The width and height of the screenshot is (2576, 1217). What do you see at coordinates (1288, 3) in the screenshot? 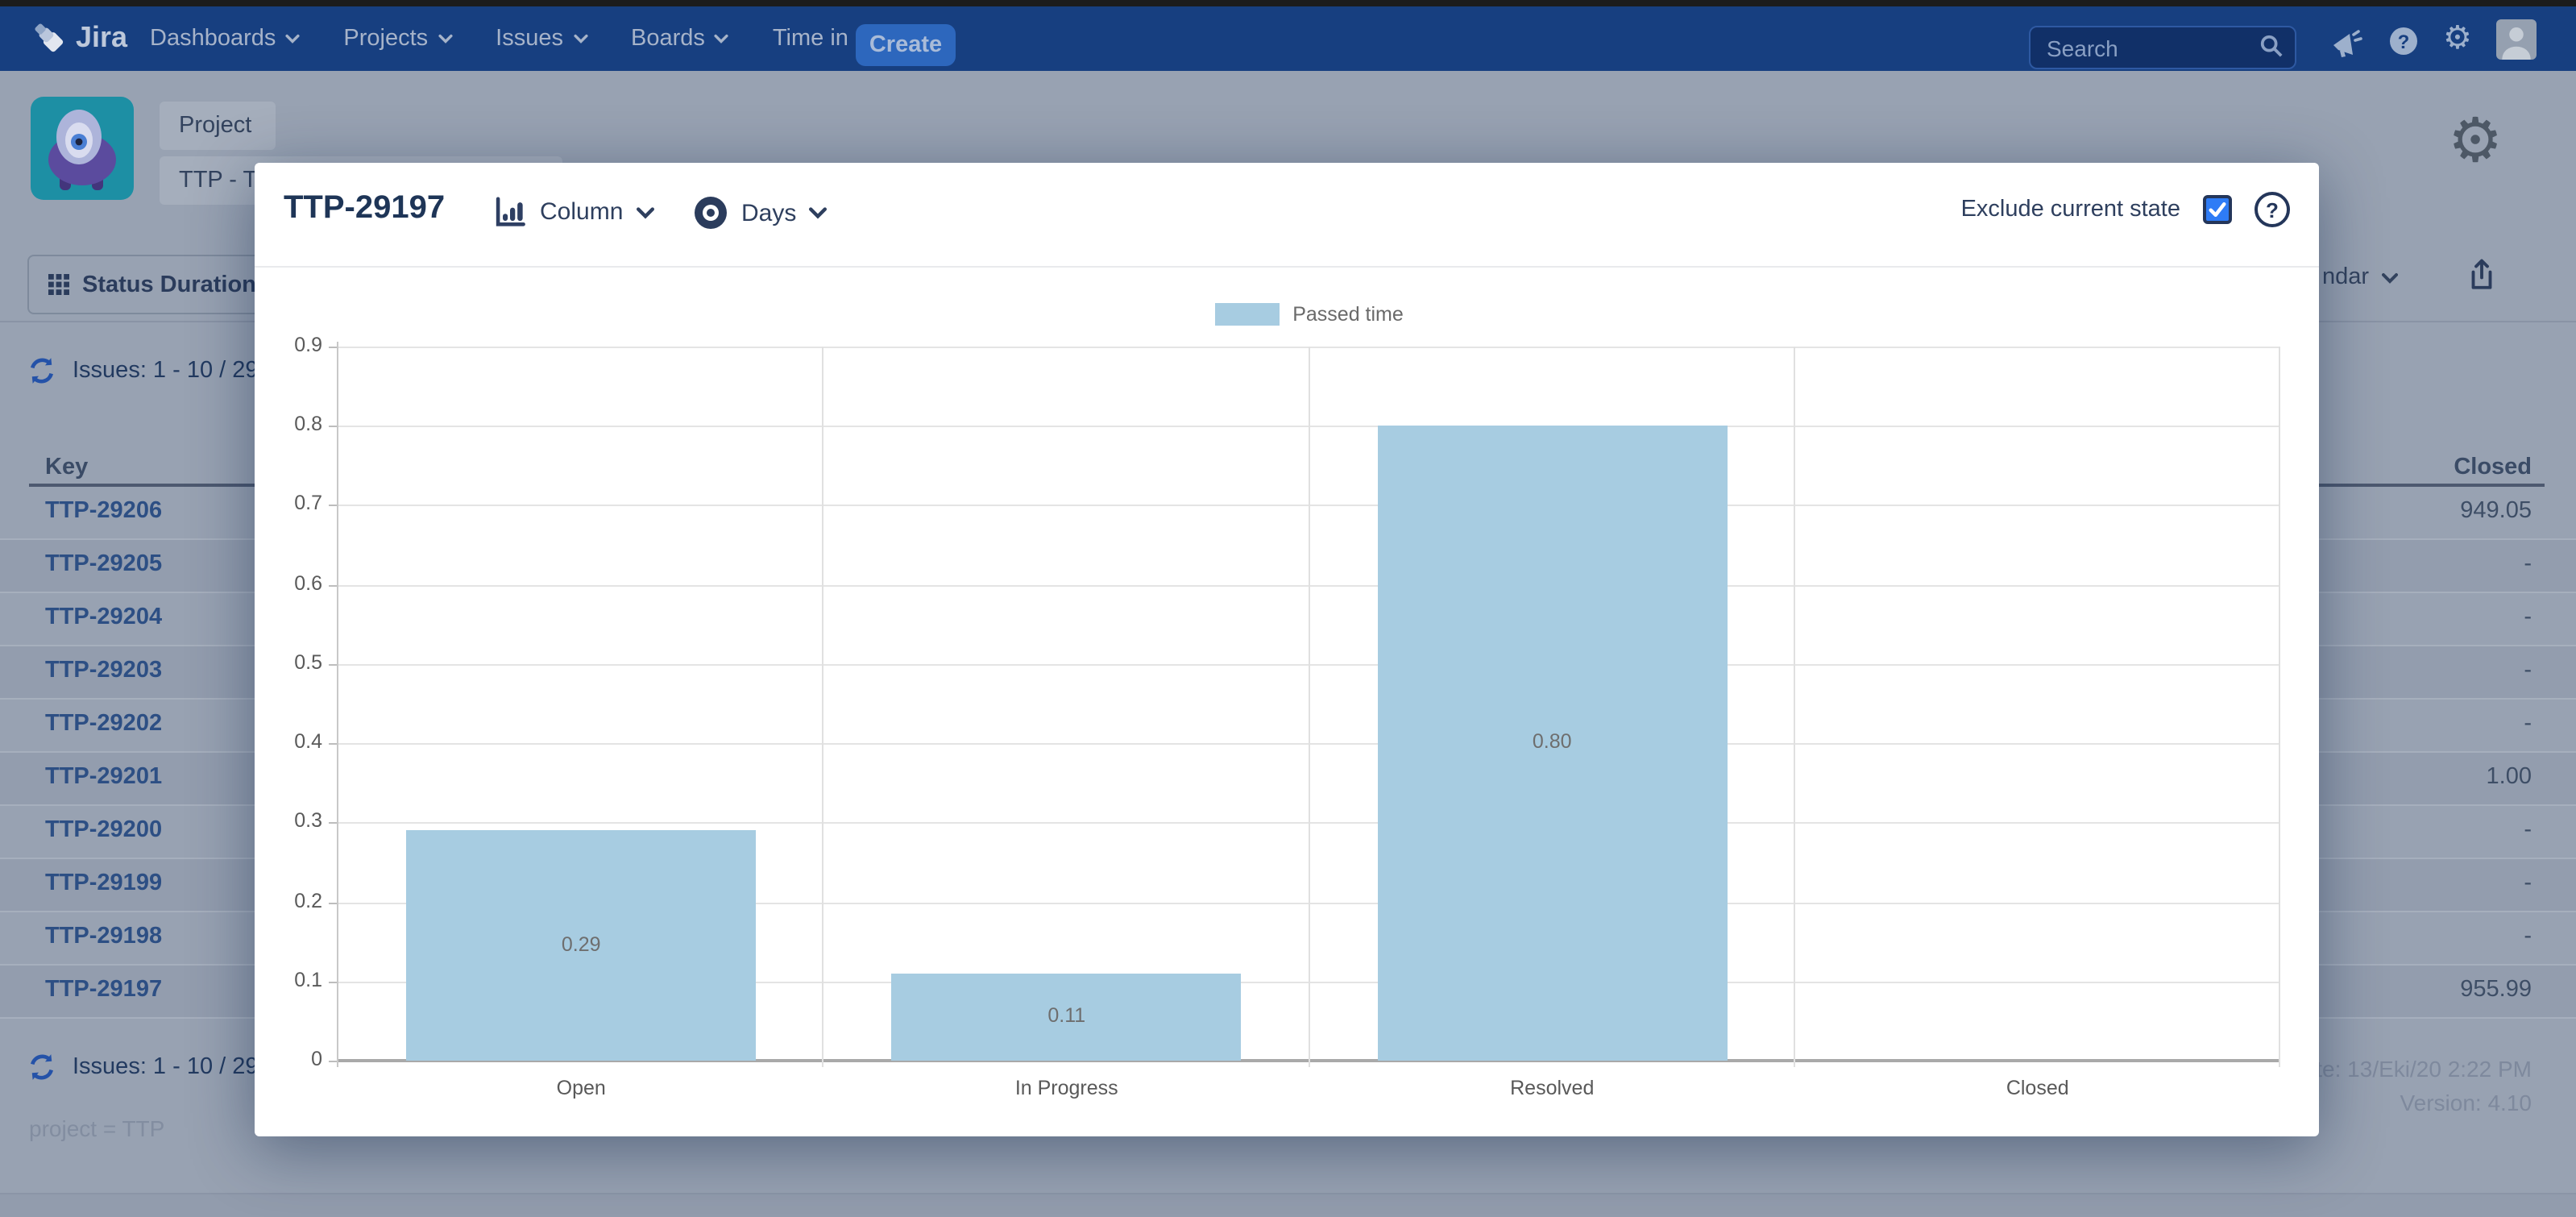
I see `top-strip` at bounding box center [1288, 3].